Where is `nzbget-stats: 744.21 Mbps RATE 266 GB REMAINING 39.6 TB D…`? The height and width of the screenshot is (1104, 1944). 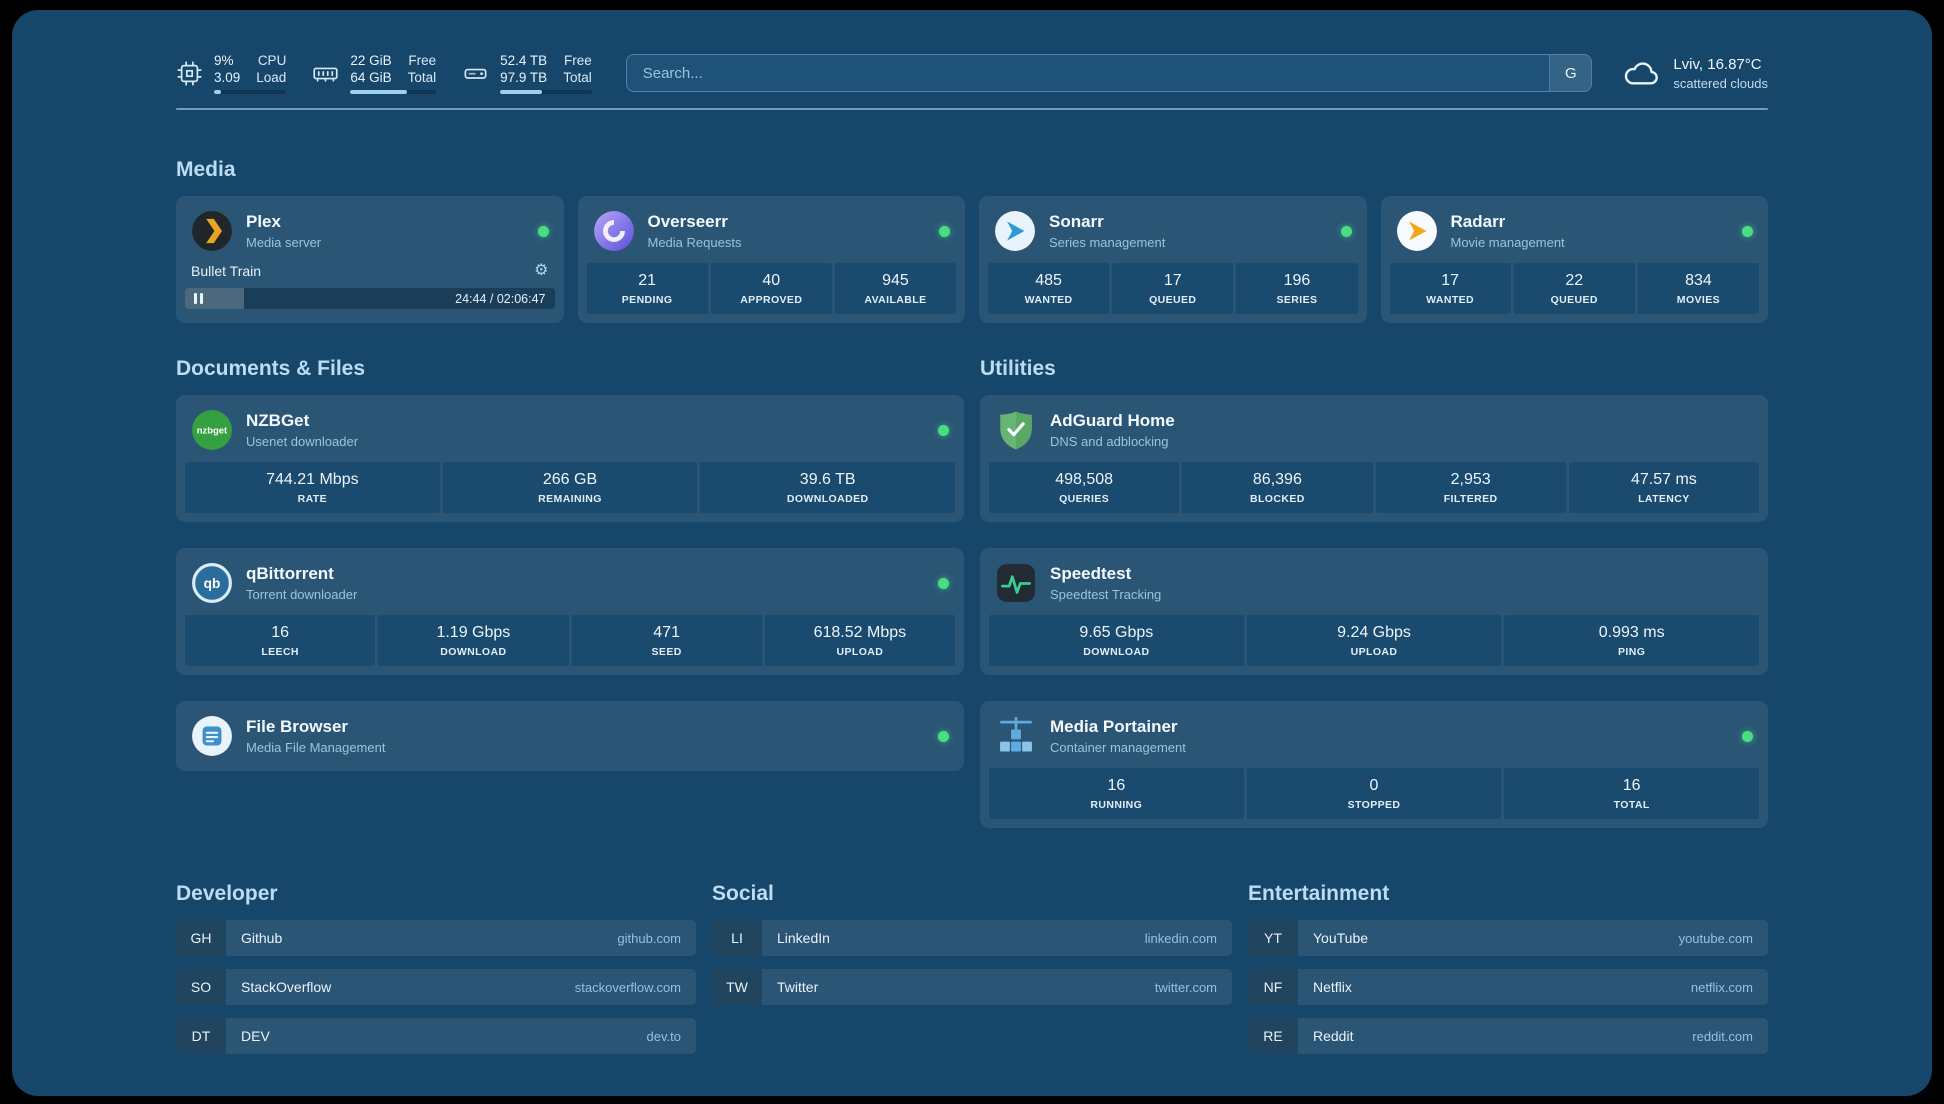 nzbget-stats: 744.21 Mbps RATE 266 GB REMAINING 39.6 TB D… is located at coordinates (570, 487).